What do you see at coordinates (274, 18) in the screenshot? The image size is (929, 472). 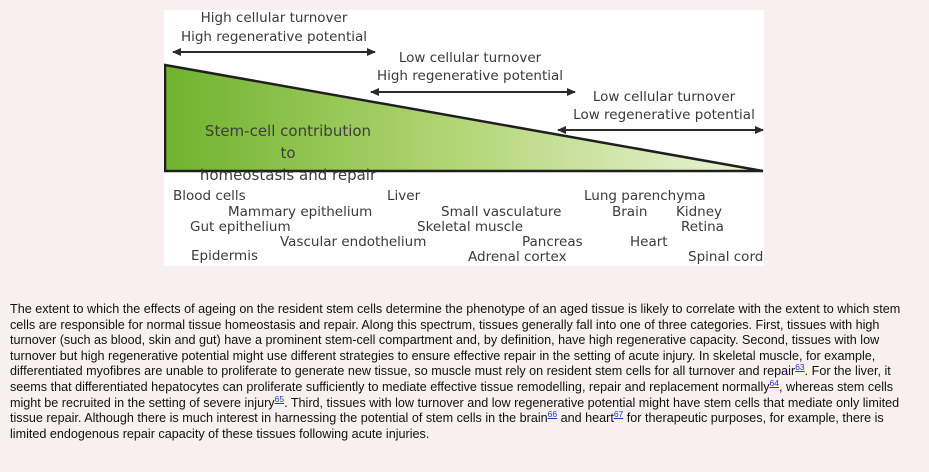 I see `arrow1-label-line1: High cellular turnover` at bounding box center [274, 18].